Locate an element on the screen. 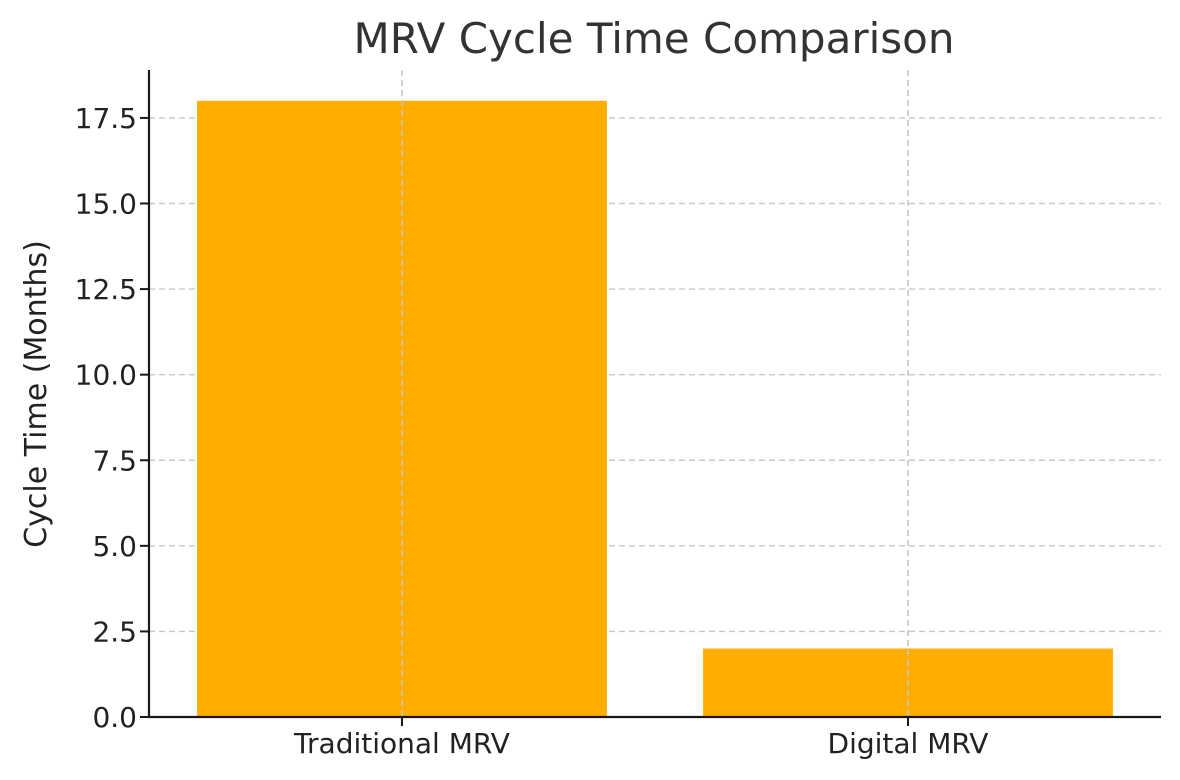 The height and width of the screenshot is (780, 1180). y-tick-label: 15.0 is located at coordinates (106, 204).